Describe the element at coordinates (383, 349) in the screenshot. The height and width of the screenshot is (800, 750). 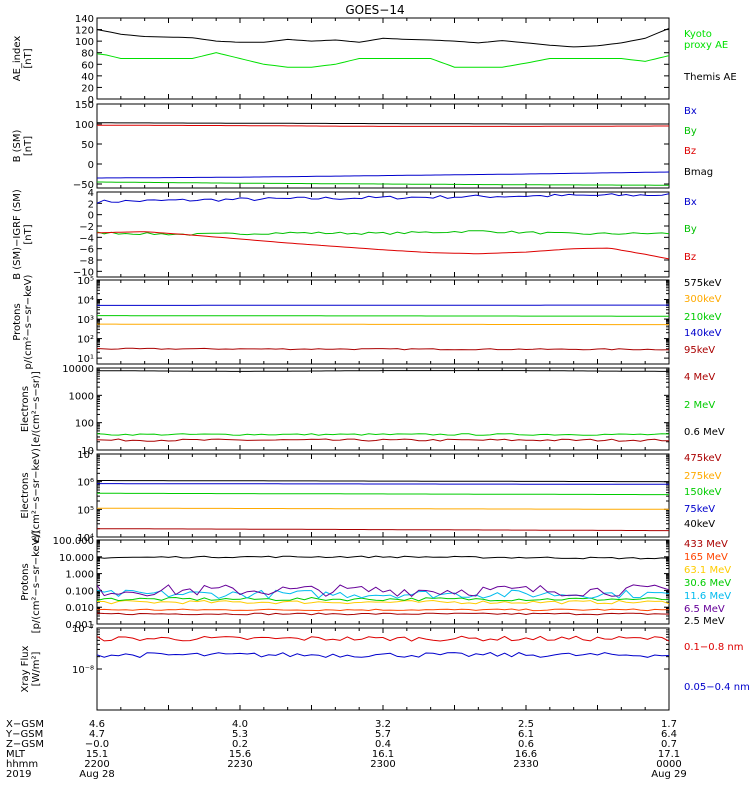
I see `series-line-95kev` at that location.